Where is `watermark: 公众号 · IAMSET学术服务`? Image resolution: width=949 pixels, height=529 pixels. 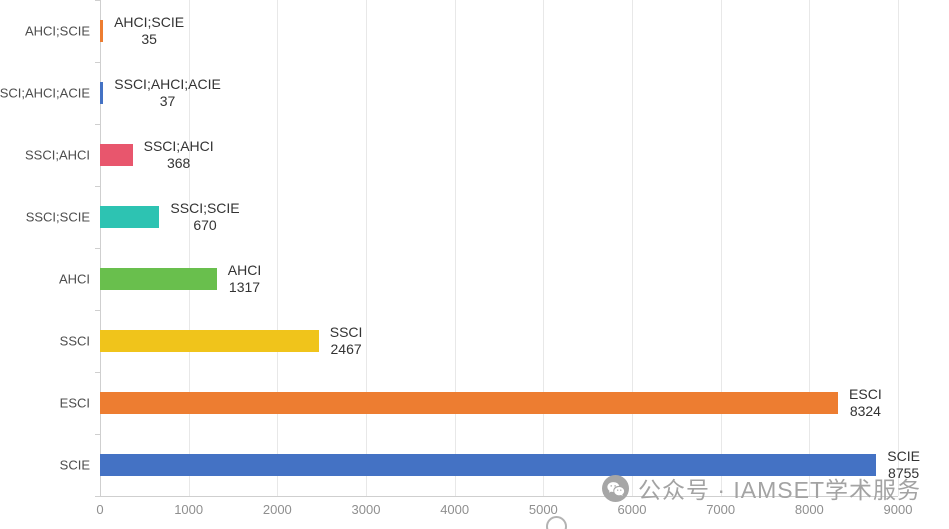 watermark: 公众号 · IAMSET学术服务 is located at coordinates (761, 488).